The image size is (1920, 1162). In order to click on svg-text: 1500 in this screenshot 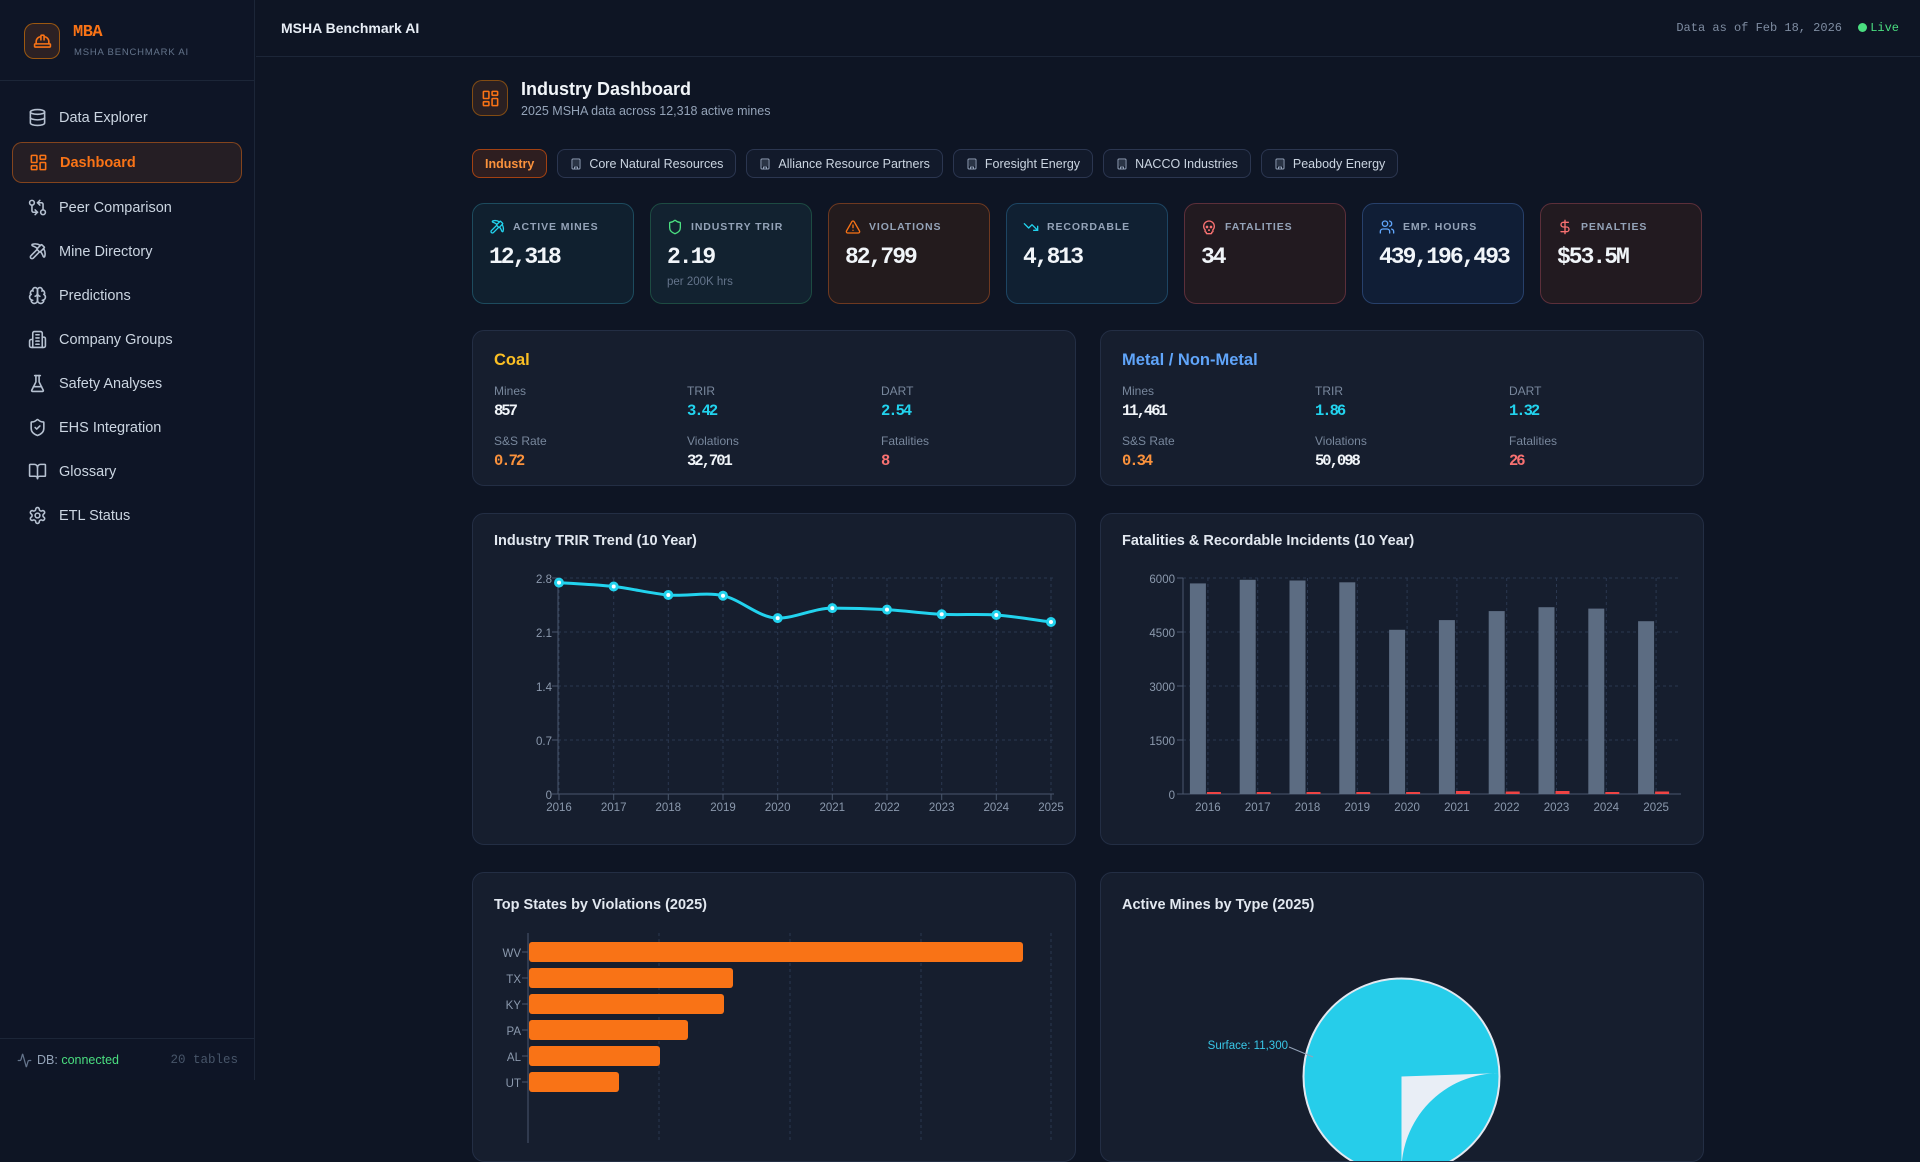, I will do `click(1162, 742)`.